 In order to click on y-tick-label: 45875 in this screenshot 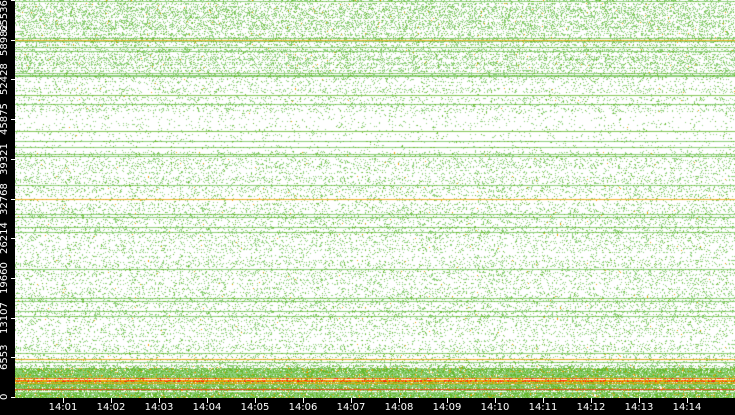, I will do `click(5, 119)`.